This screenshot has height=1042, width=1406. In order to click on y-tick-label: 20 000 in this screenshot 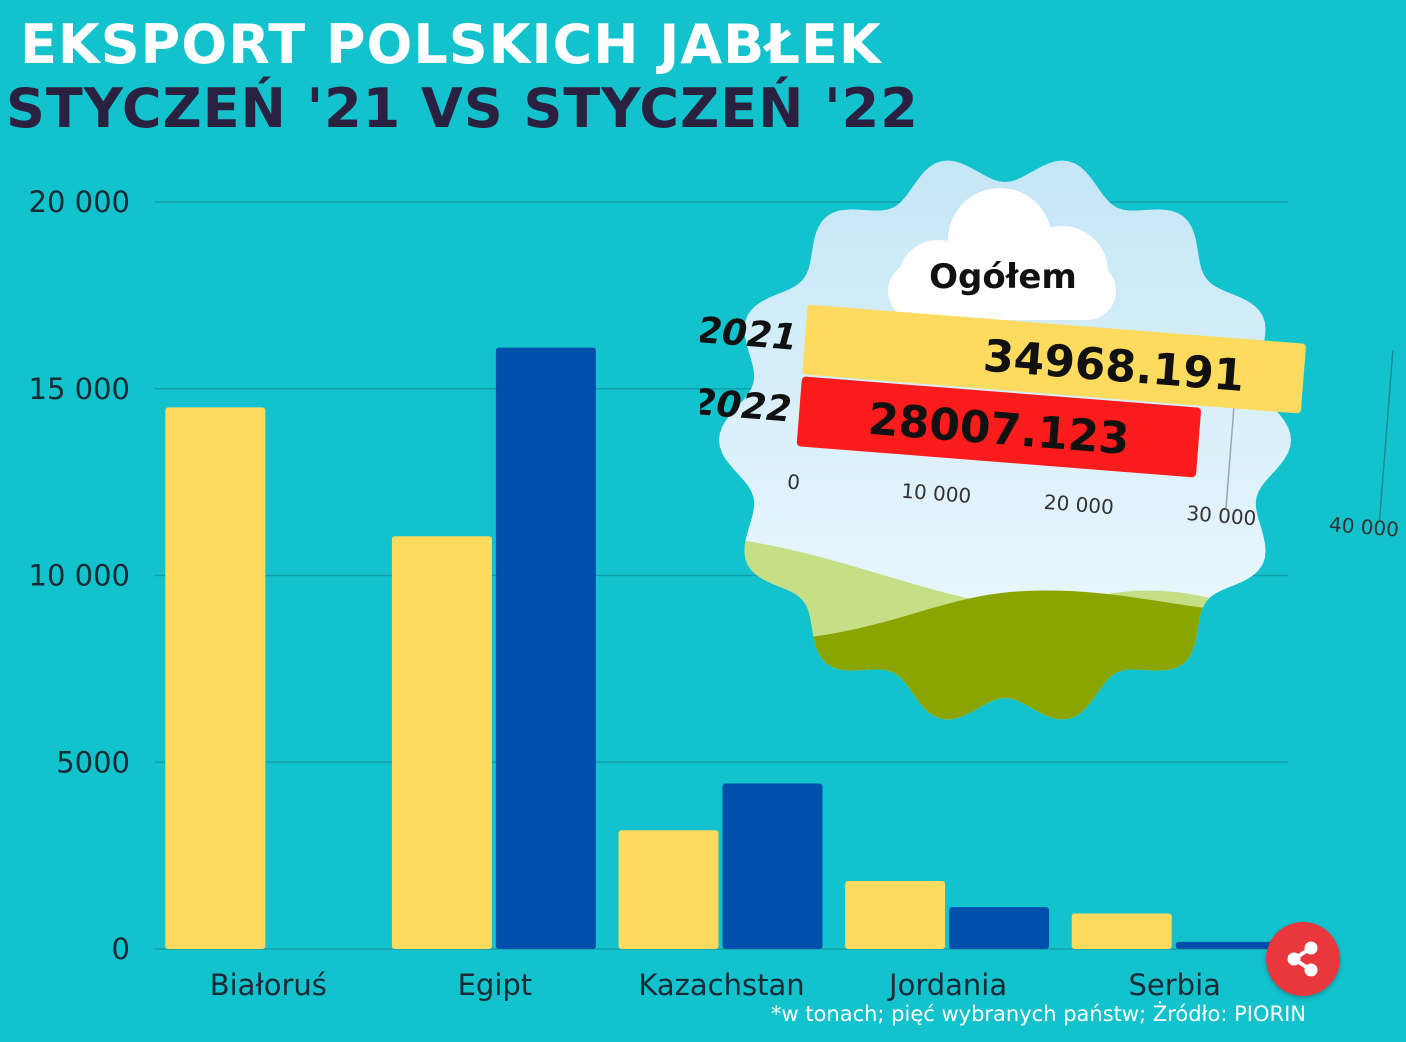, I will do `click(79, 202)`.